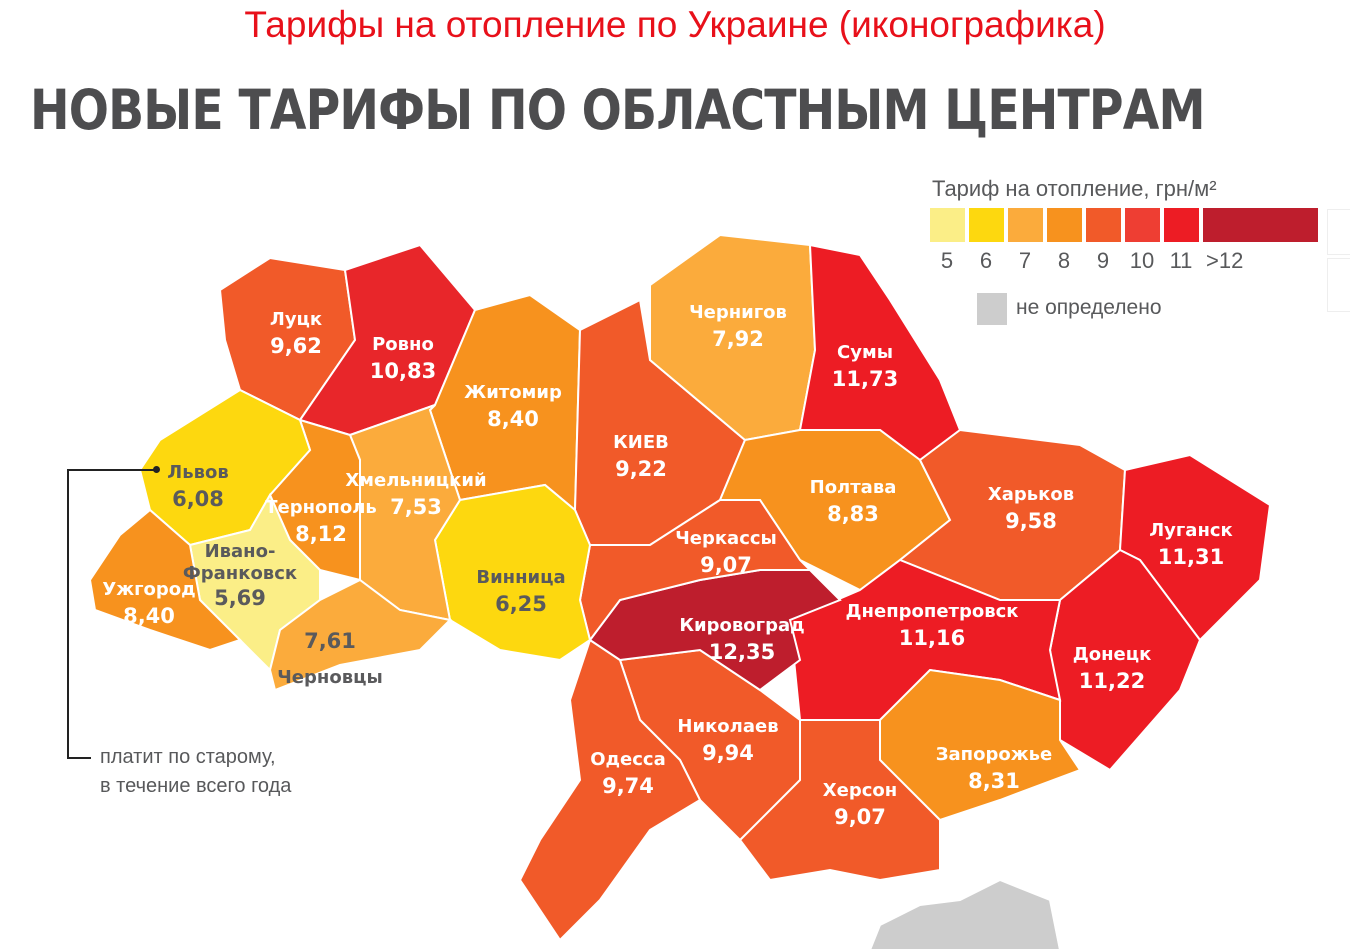  What do you see at coordinates (521, 604) in the screenshot?
I see `region-value-vinnytsia: 6,25` at bounding box center [521, 604].